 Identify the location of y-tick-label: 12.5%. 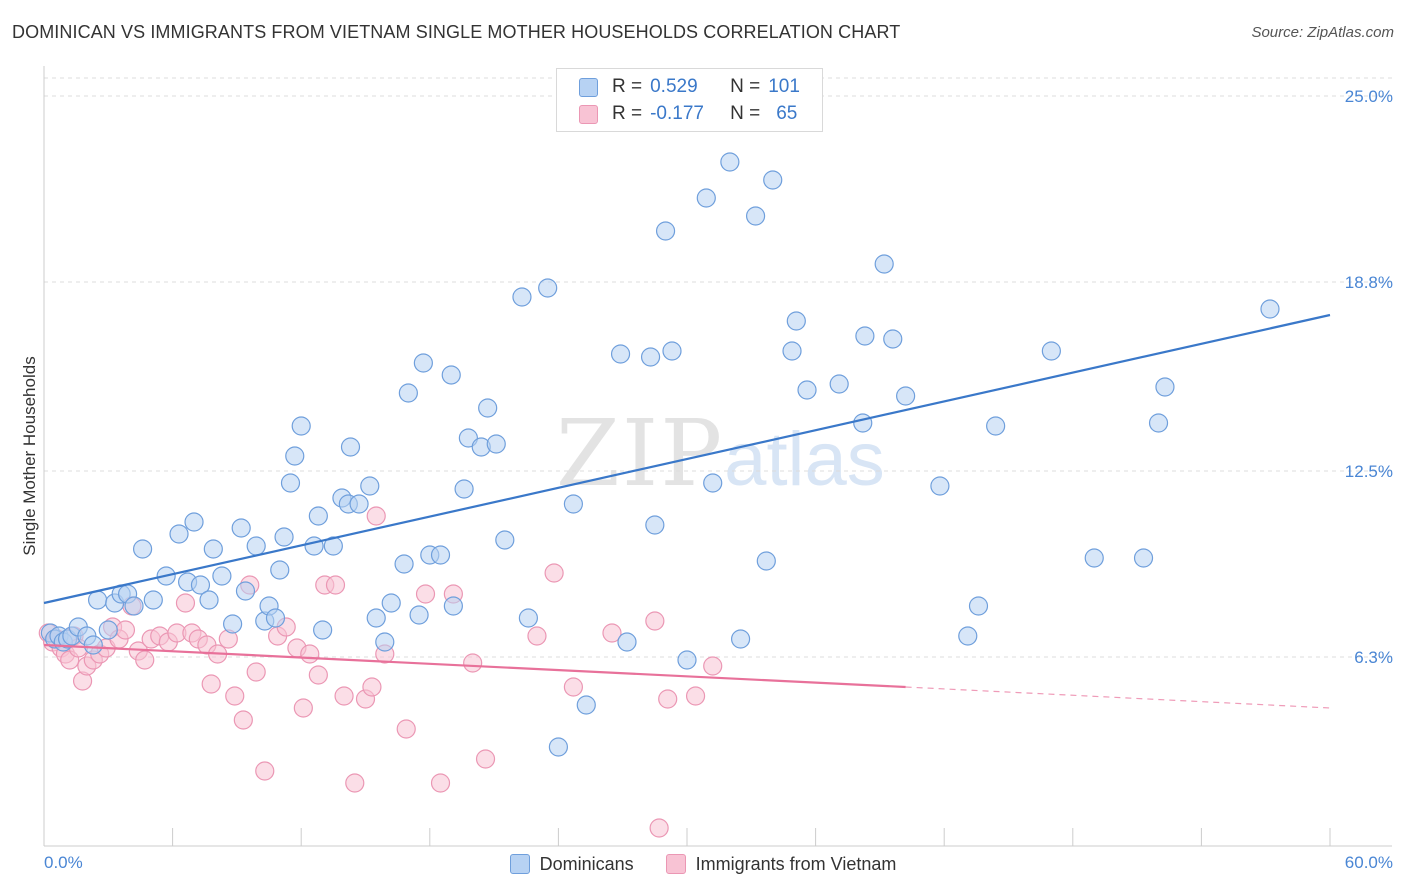
(1369, 471).